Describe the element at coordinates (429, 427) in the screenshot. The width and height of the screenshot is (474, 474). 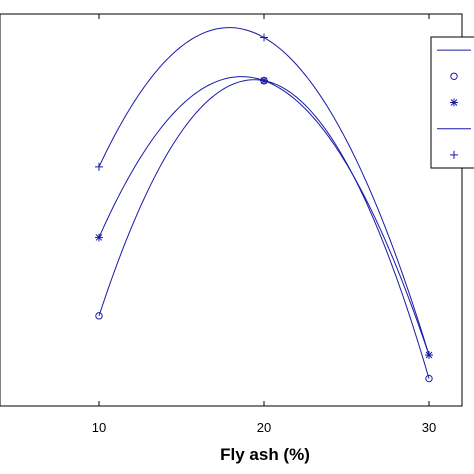
I see `x-tick-label-30: 30` at that location.